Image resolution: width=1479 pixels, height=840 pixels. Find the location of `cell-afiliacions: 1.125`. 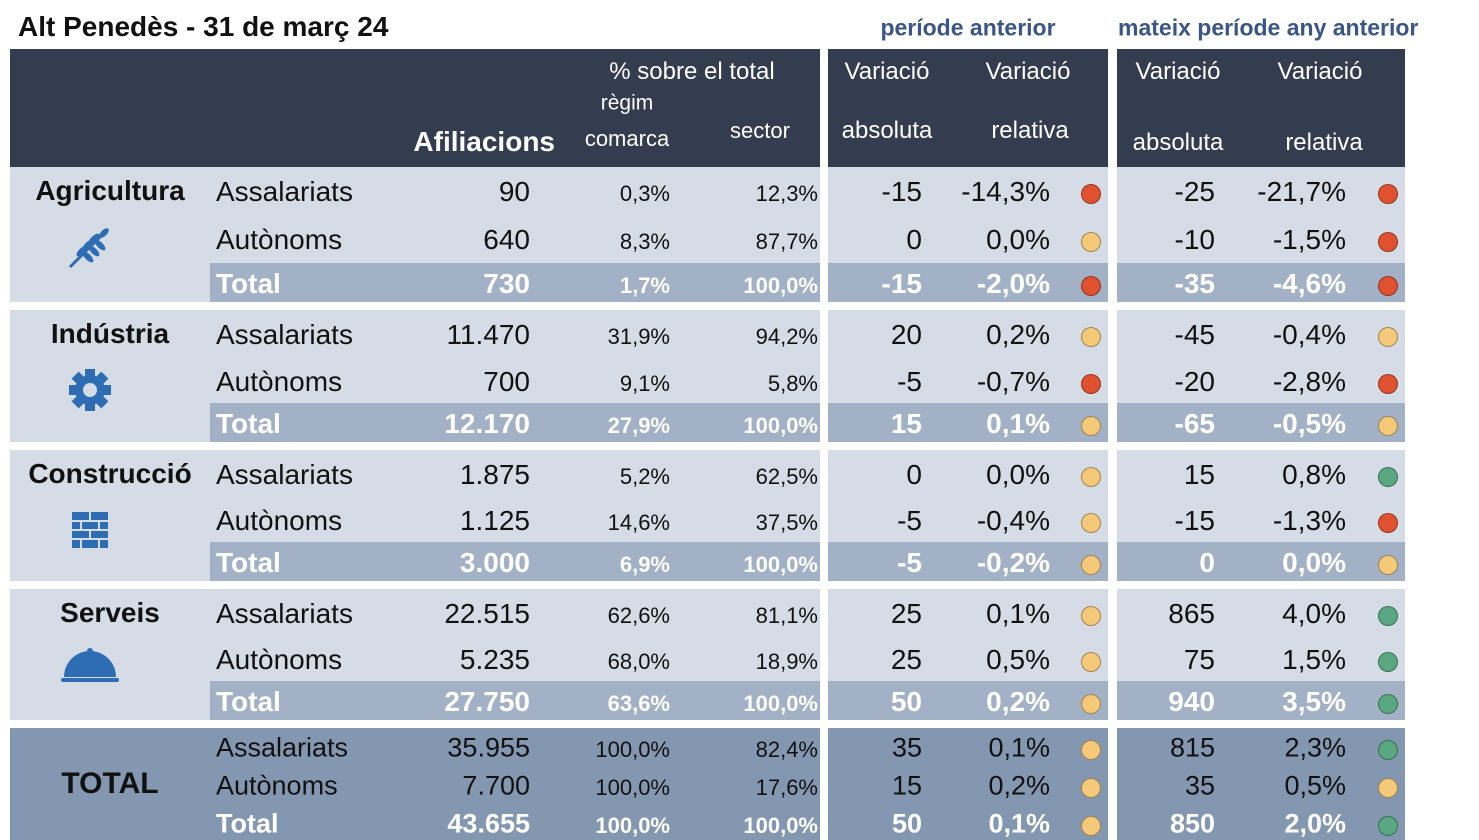

cell-afiliacions: 1.125 is located at coordinates (494, 520).